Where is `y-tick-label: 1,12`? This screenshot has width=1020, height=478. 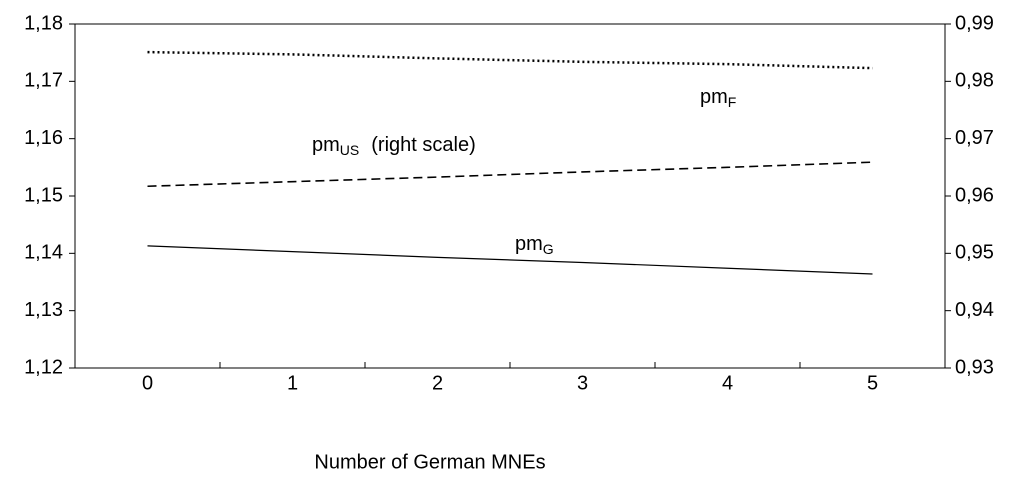
y-tick-label: 1,12 is located at coordinates (43, 367).